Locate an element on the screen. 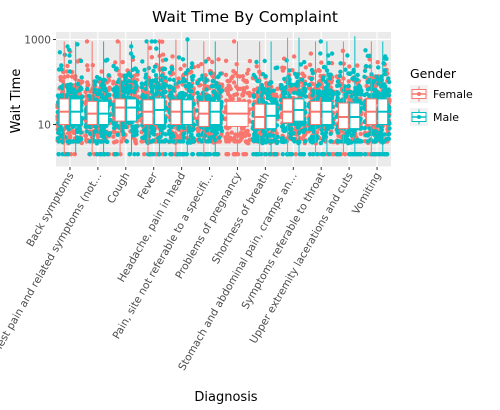 Image resolution: width=500 pixels, height=410 pixels. y-axis: 10 1000 is located at coordinates (40, 82).